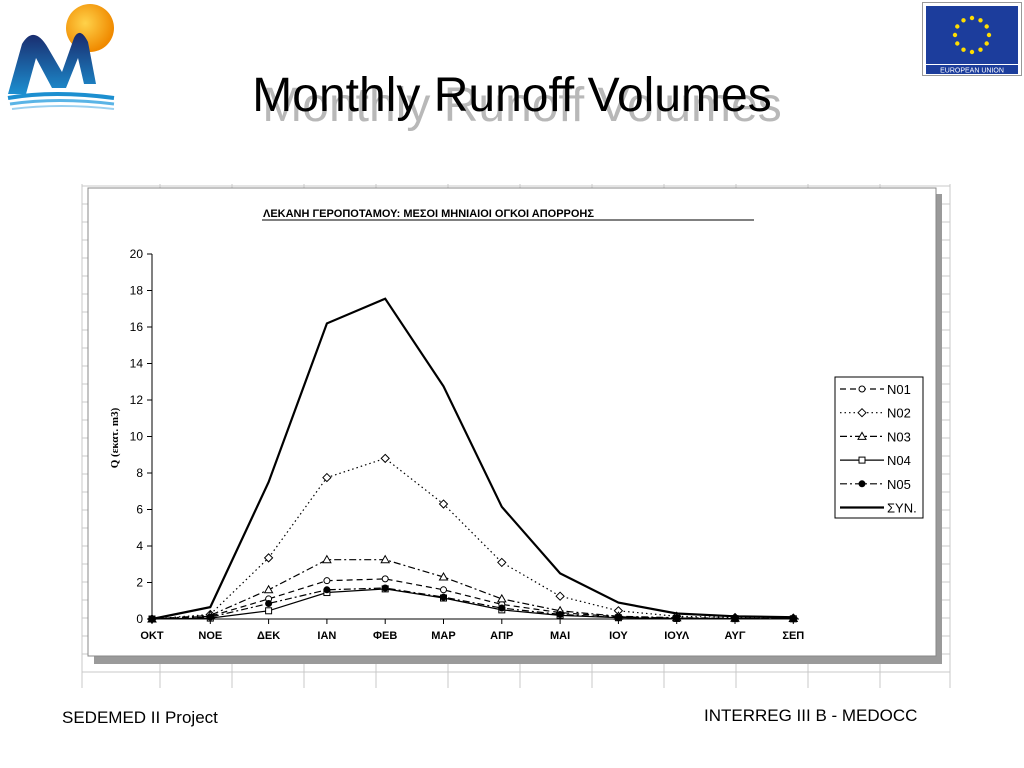 The height and width of the screenshot is (768, 1024). I want to click on x-tick-label: ΟΚΤ, so click(152, 636).